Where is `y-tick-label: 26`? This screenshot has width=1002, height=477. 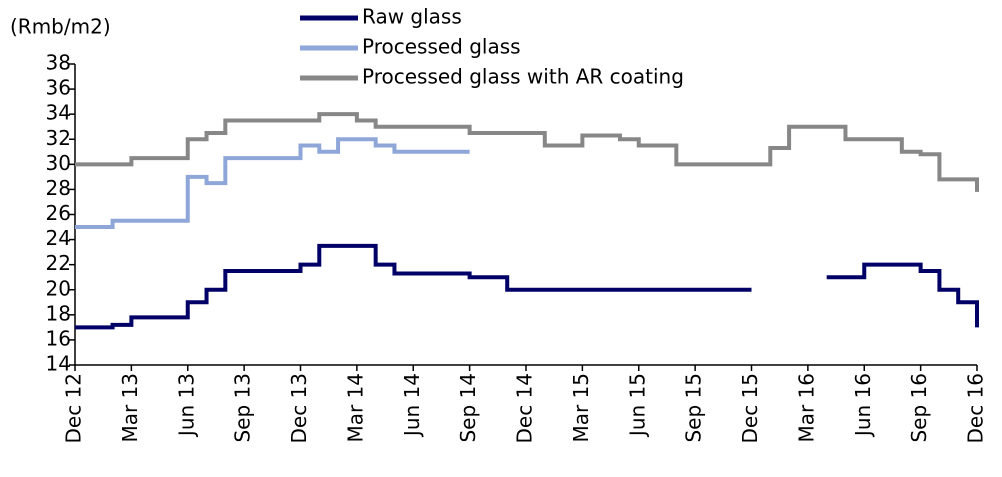
y-tick-label: 26 is located at coordinates (58, 213).